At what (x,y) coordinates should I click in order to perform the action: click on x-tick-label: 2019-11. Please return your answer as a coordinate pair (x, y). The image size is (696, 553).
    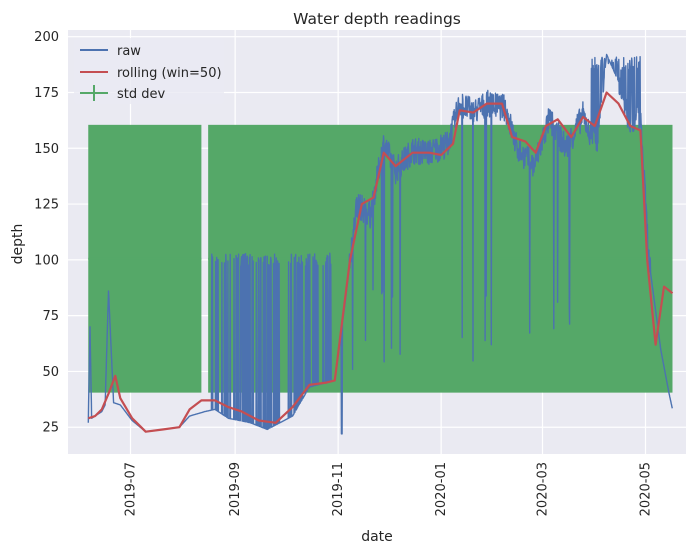
    Looking at the image, I should click on (338, 489).